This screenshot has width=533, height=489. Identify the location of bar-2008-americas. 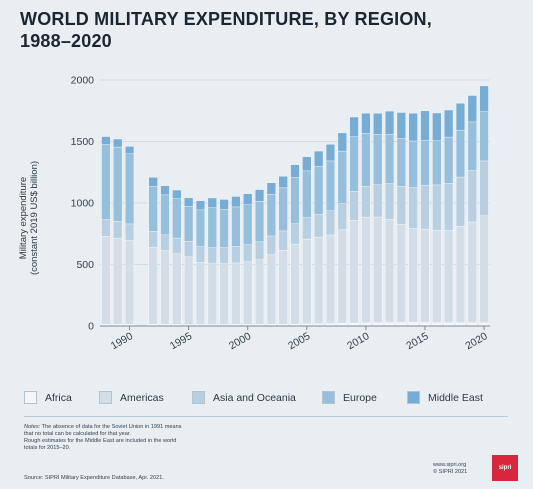
(342, 276).